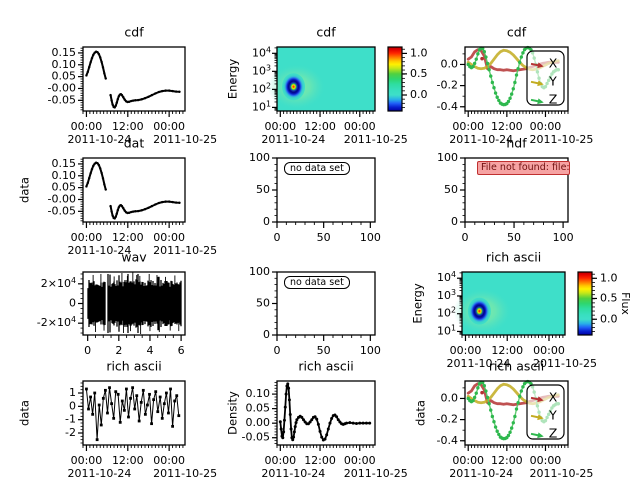  What do you see at coordinates (419, 73) in the screenshot?
I see `colorbar-tick-label: 0.5` at bounding box center [419, 73].